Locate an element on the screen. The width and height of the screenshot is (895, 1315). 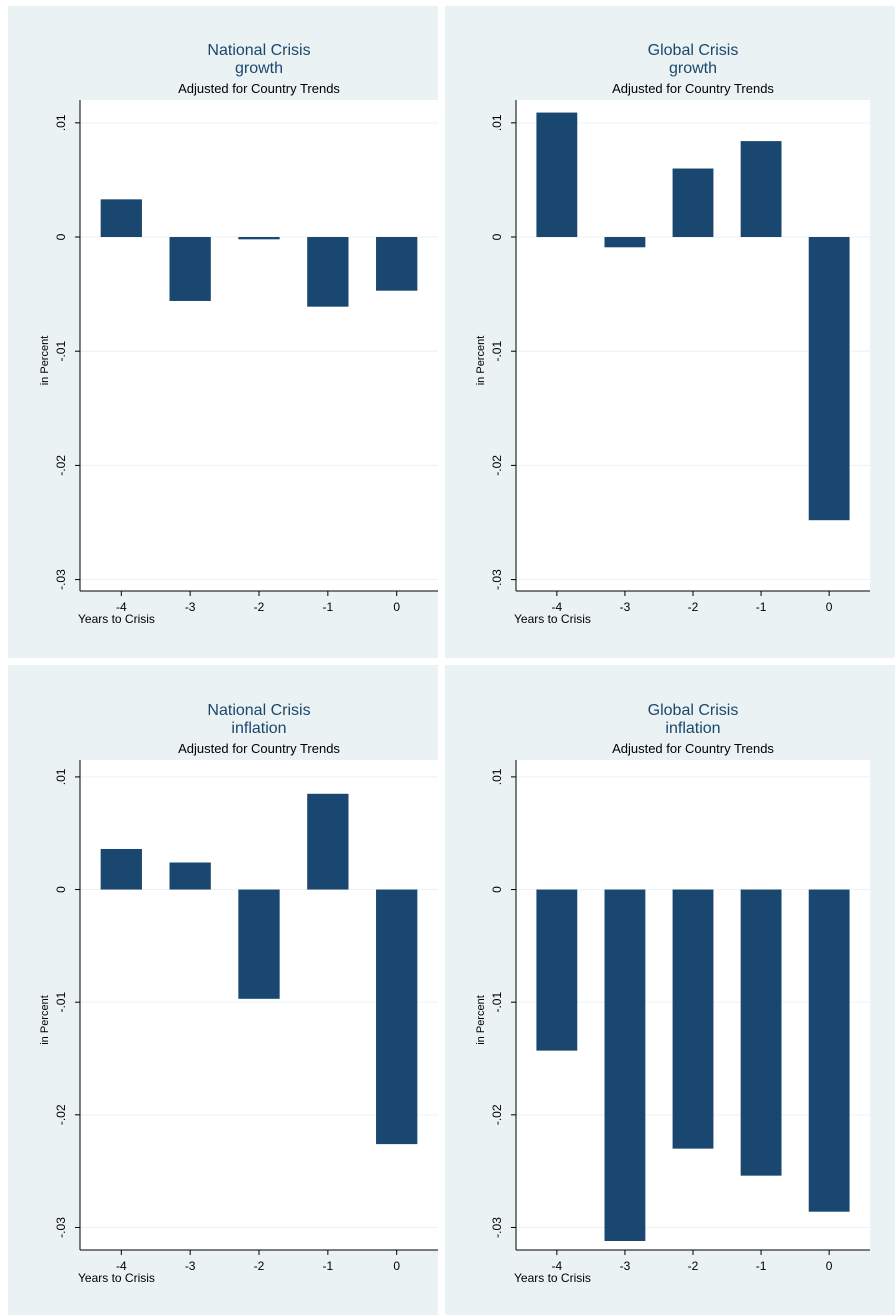
chart-2-y-tick-label: 0 is located at coordinates (497, 236).